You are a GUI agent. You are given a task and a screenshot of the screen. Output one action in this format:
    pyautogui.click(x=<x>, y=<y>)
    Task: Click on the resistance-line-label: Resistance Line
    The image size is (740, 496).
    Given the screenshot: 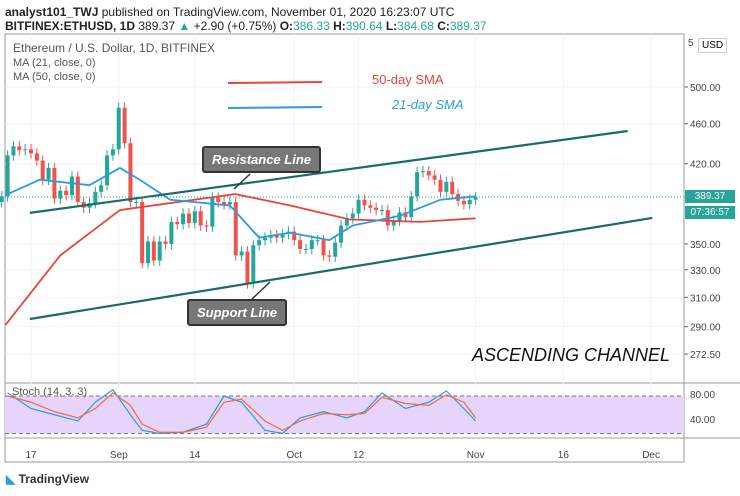 What is the action you would take?
    pyautogui.click(x=261, y=159)
    